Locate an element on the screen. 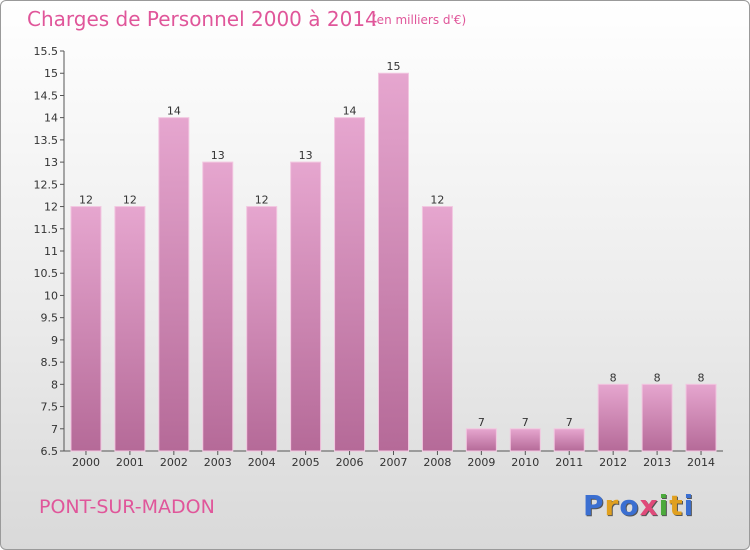 The image size is (750, 550). x-tick-label: 2001 is located at coordinates (130, 462).